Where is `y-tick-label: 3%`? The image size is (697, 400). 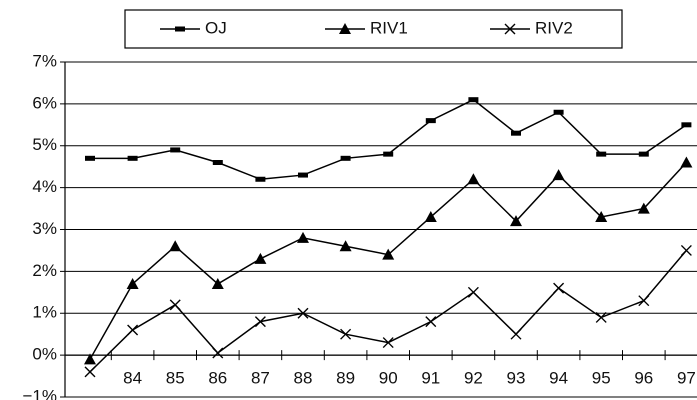 y-tick-label: 3% is located at coordinates (44, 228).